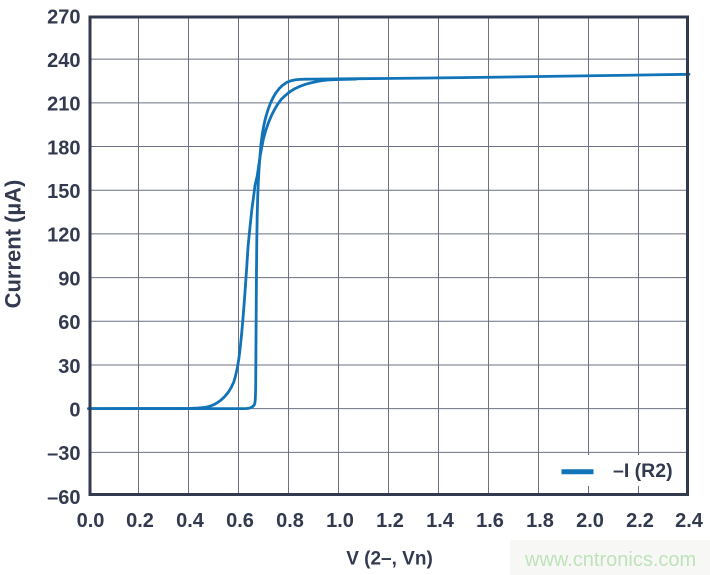  I want to click on svg-text: 1.8, so click(540, 521).